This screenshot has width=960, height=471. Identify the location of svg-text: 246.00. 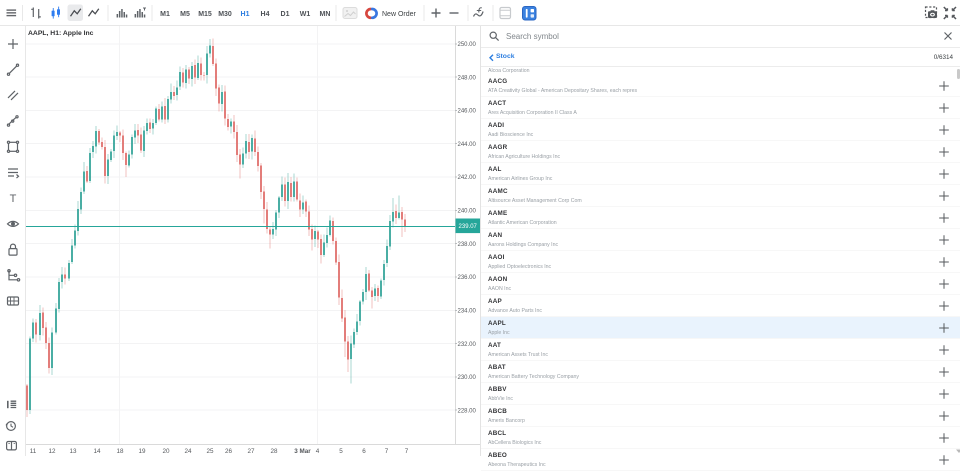
(467, 112).